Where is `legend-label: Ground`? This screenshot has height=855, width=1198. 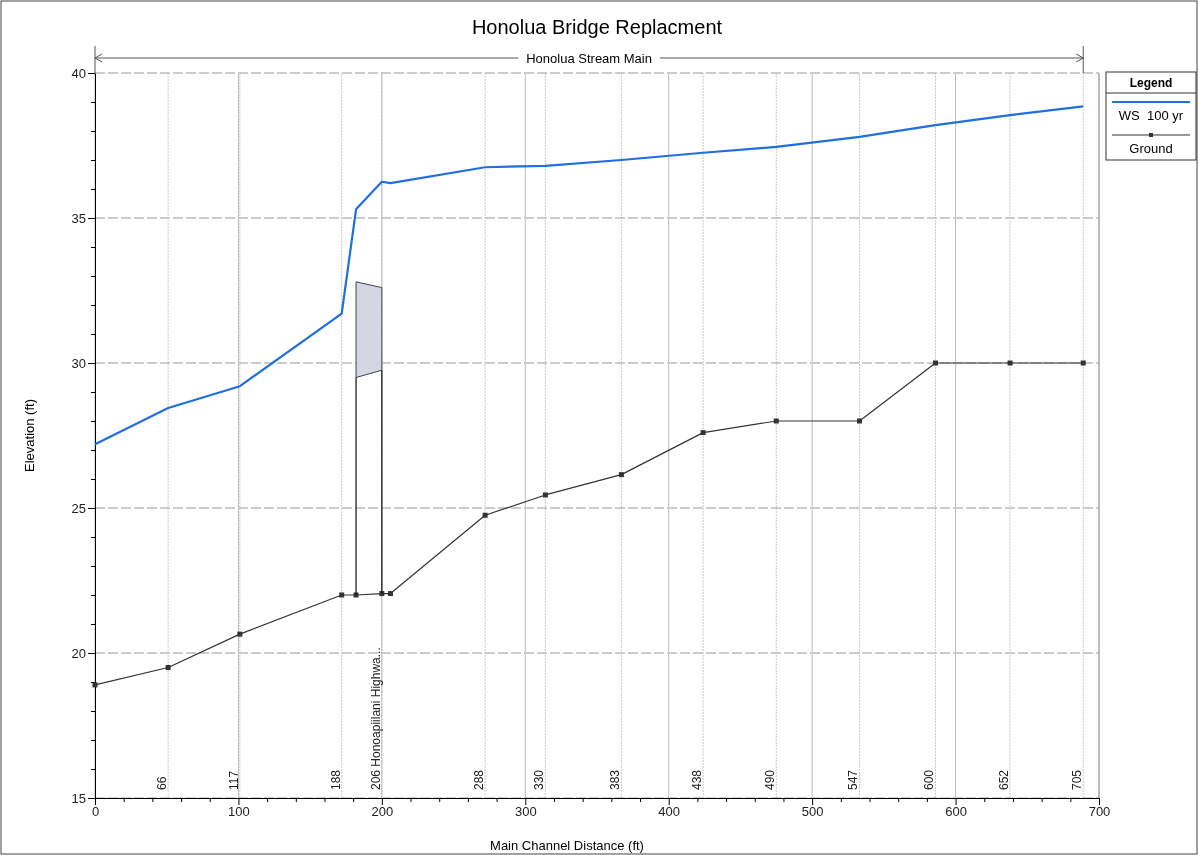 legend-label: Ground is located at coordinates (1151, 148).